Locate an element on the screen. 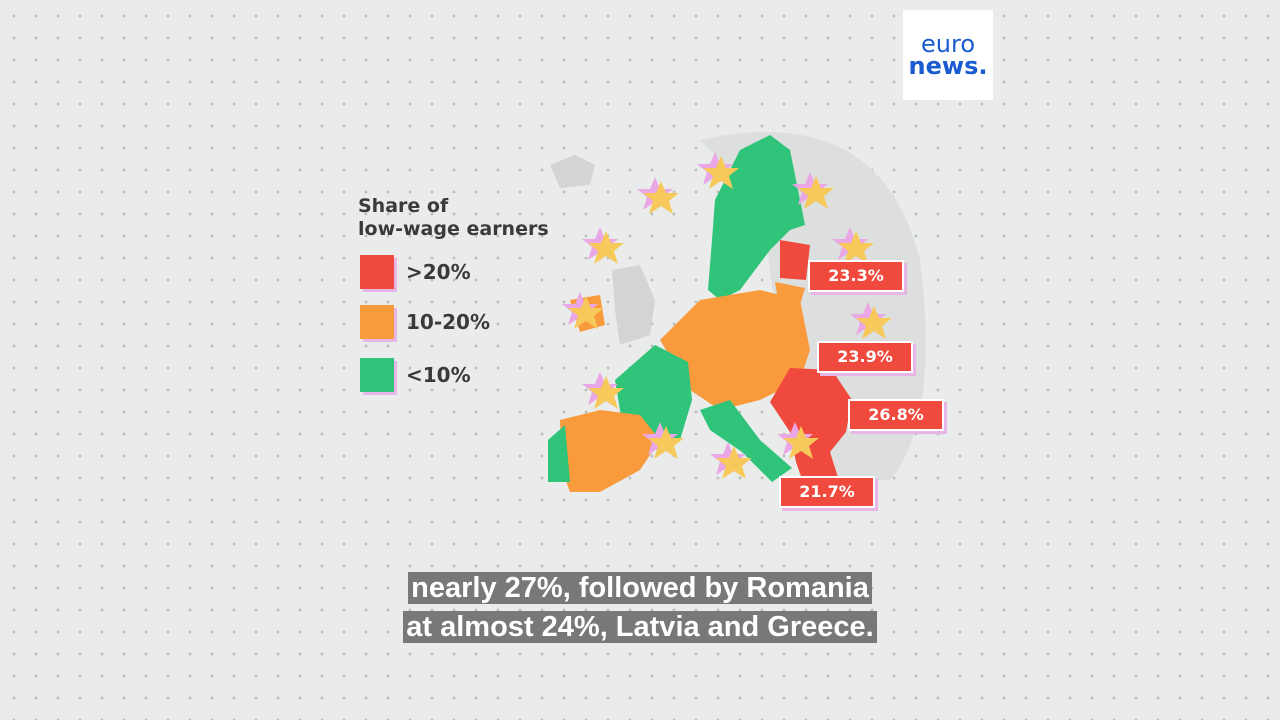  legend-label: >20% is located at coordinates (438, 272).